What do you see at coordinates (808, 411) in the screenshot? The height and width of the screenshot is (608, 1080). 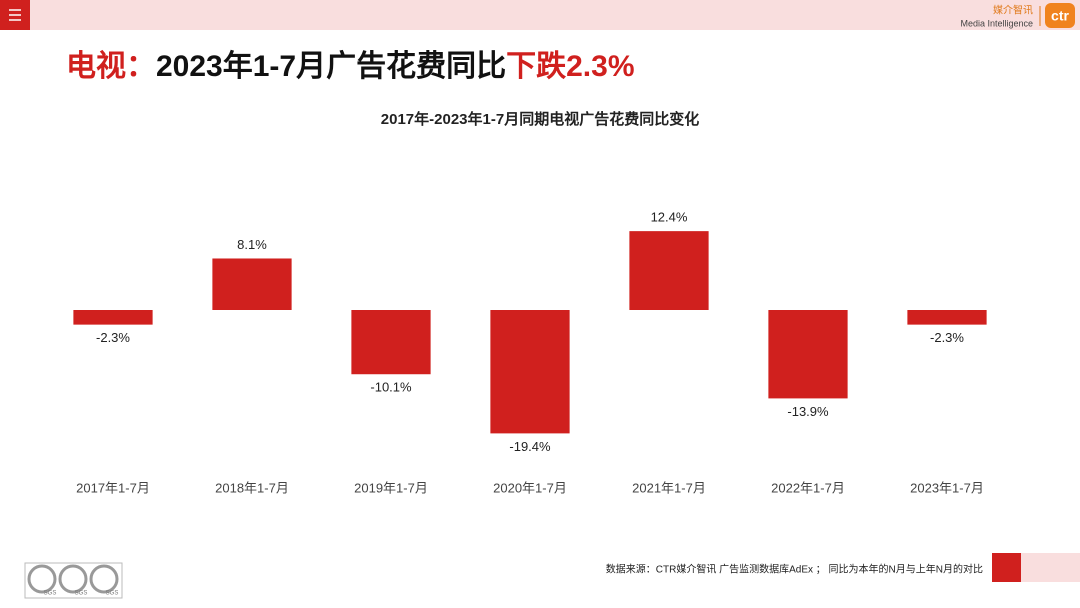 I see `value-label: -13.9%` at bounding box center [808, 411].